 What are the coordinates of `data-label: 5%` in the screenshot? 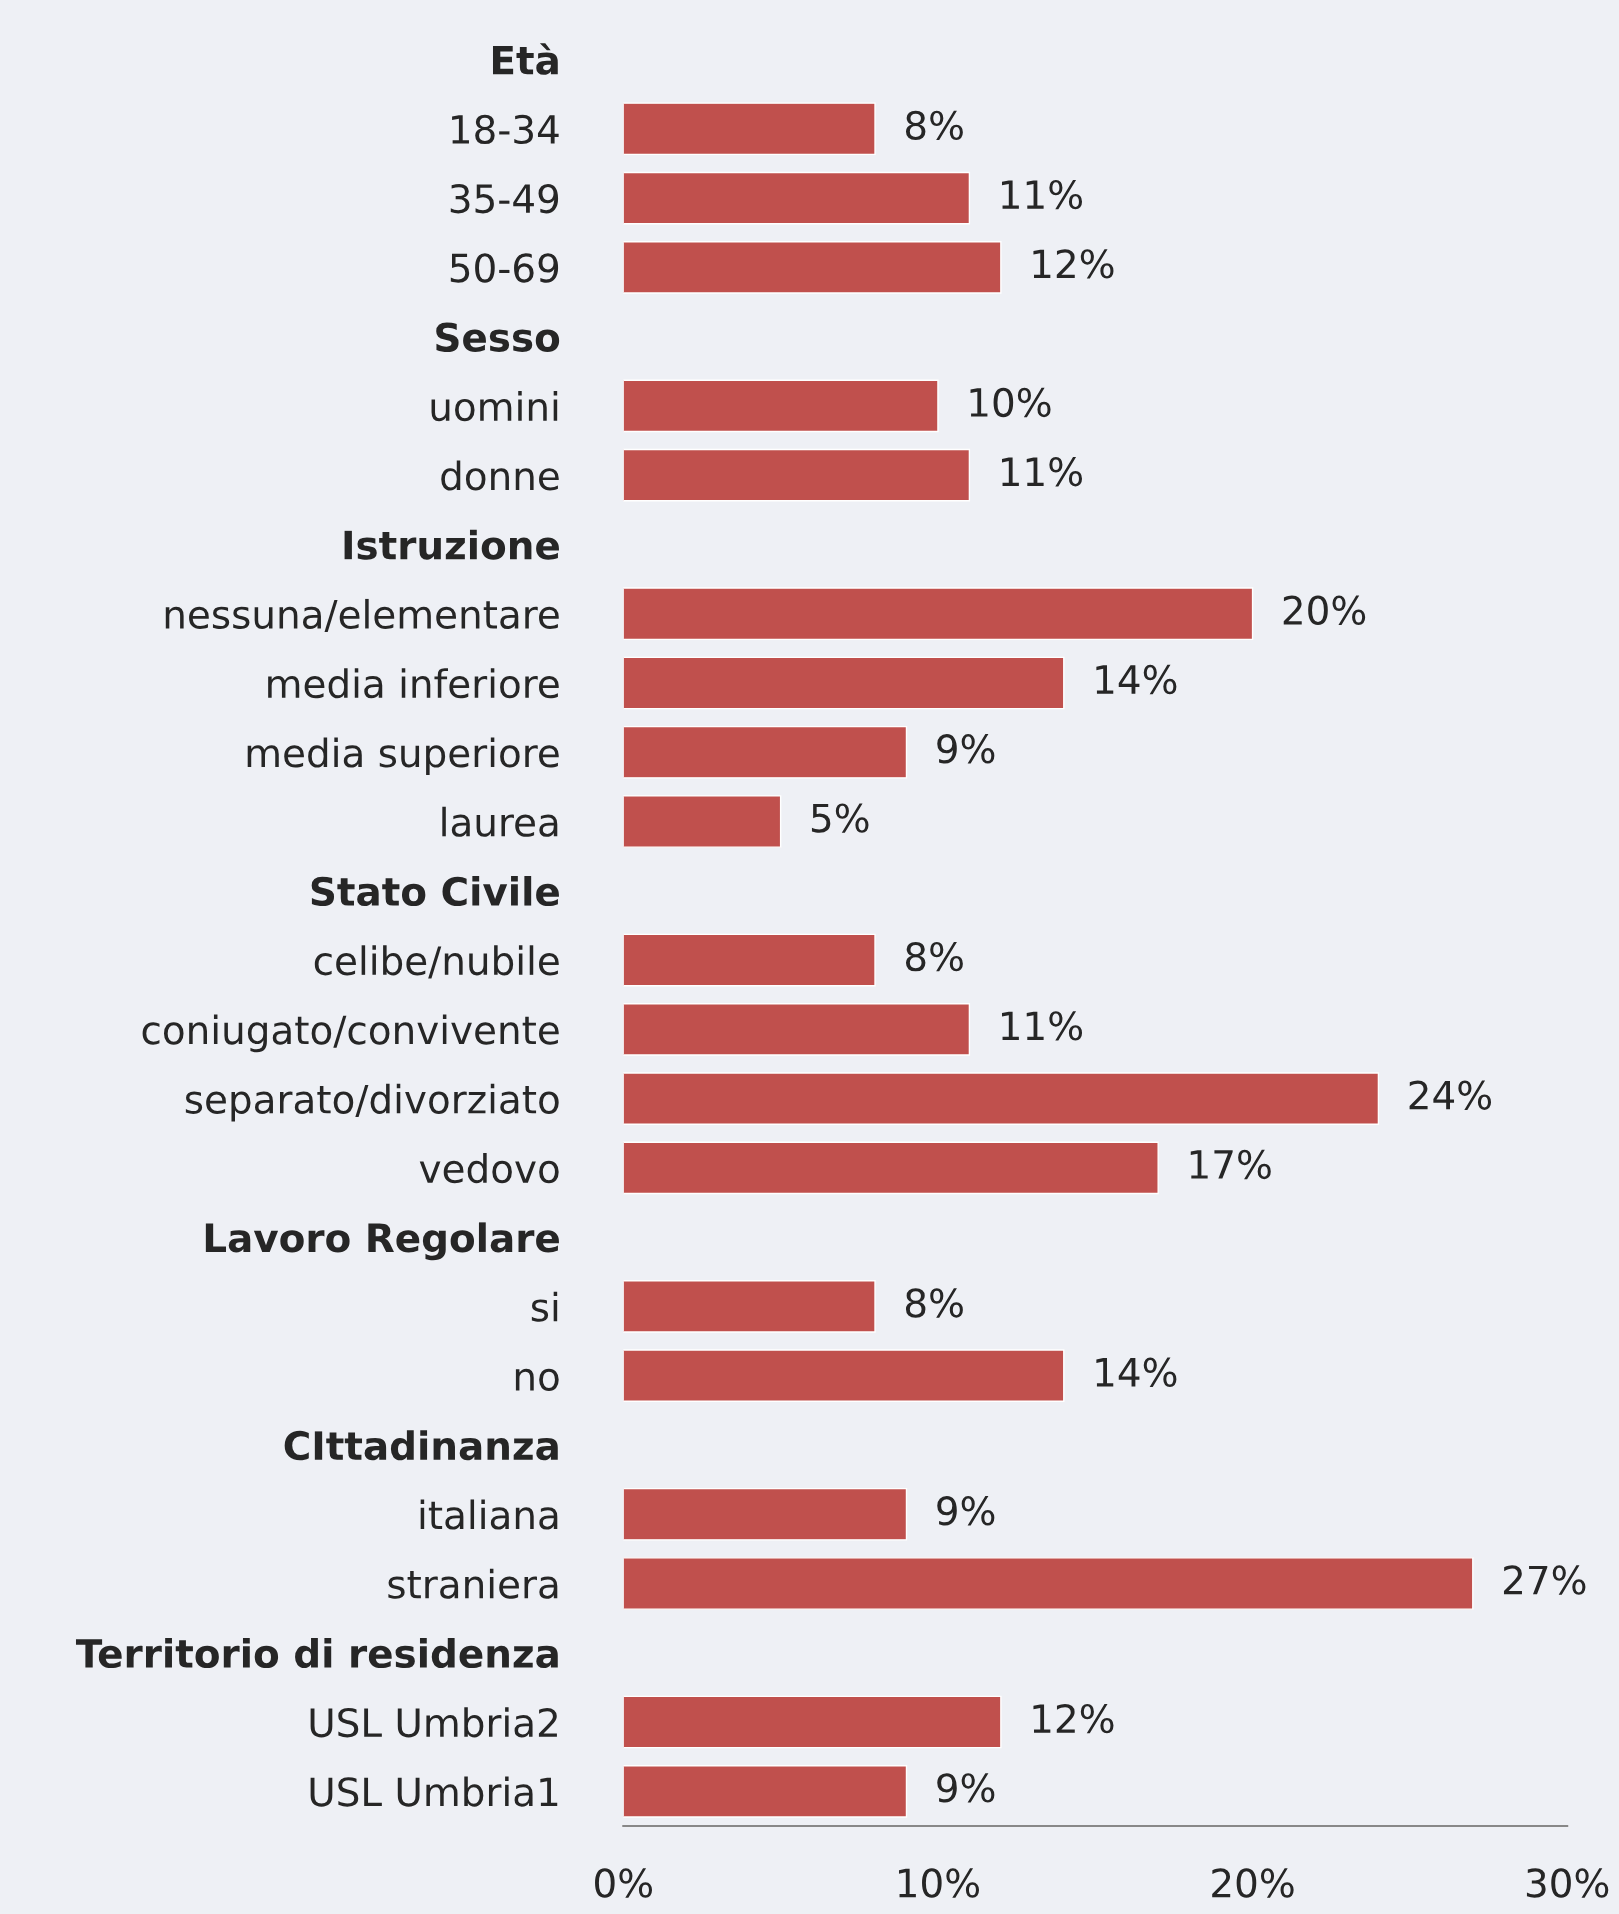 It's located at (840, 818).